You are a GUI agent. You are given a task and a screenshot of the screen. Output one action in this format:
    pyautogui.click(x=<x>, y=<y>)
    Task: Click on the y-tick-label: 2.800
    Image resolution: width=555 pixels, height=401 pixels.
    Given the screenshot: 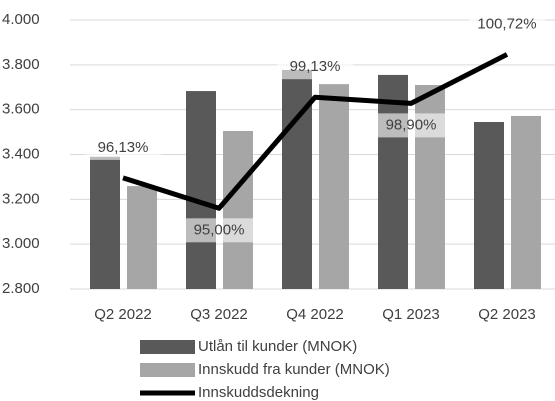 What is the action you would take?
    pyautogui.click(x=21, y=288)
    